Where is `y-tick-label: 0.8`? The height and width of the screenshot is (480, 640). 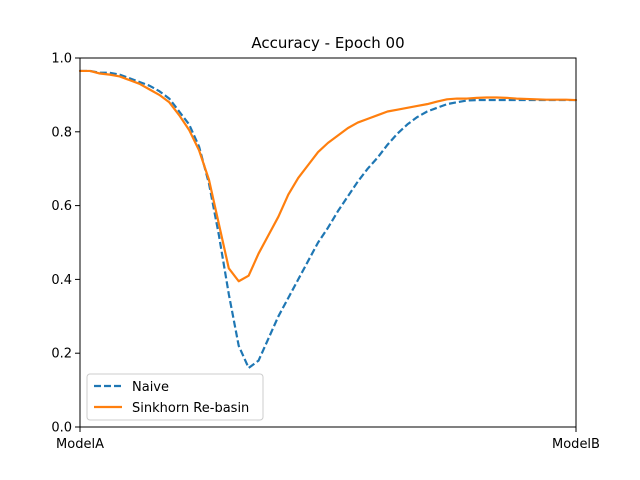 y-tick-label: 0.8 is located at coordinates (61, 132).